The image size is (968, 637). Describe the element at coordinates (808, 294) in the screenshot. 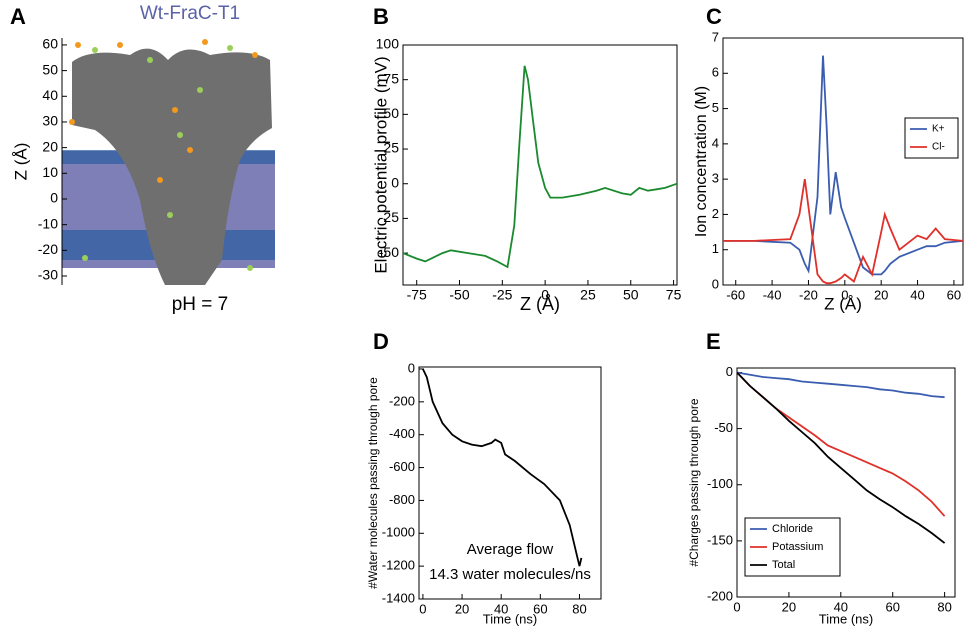

I see `x-tick-label: -20` at that location.